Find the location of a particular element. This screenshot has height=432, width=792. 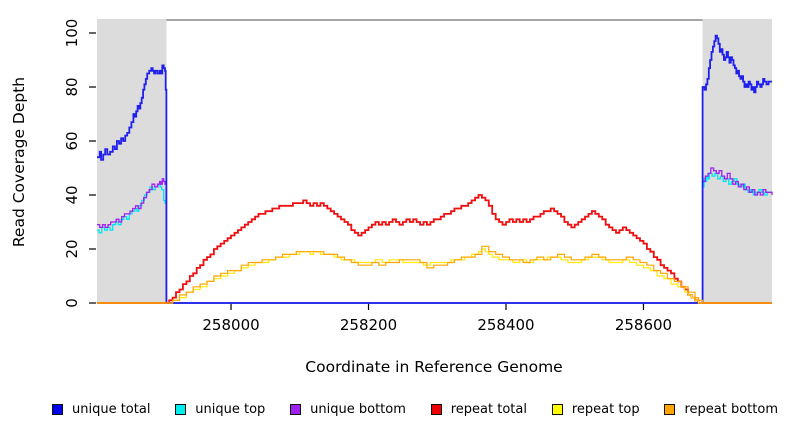

y-tick-label: 60 is located at coordinates (72, 140).